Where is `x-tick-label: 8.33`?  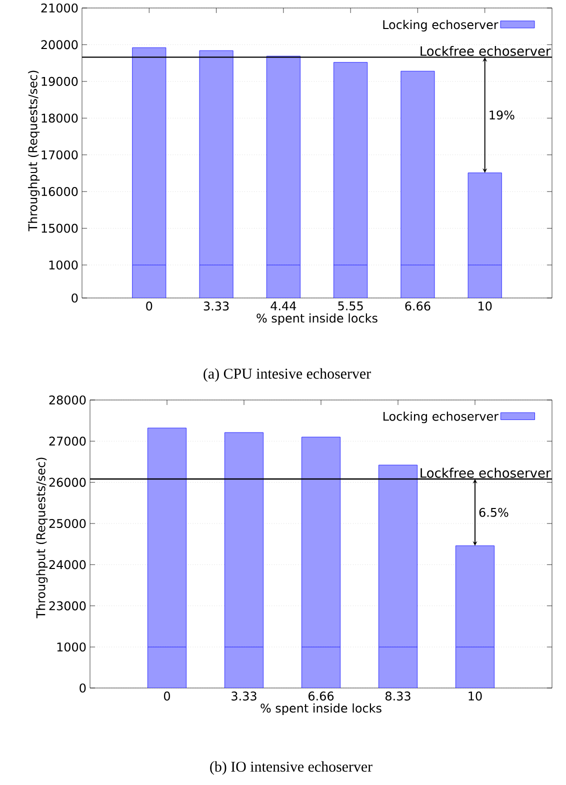
x-tick-label: 8.33 is located at coordinates (398, 696).